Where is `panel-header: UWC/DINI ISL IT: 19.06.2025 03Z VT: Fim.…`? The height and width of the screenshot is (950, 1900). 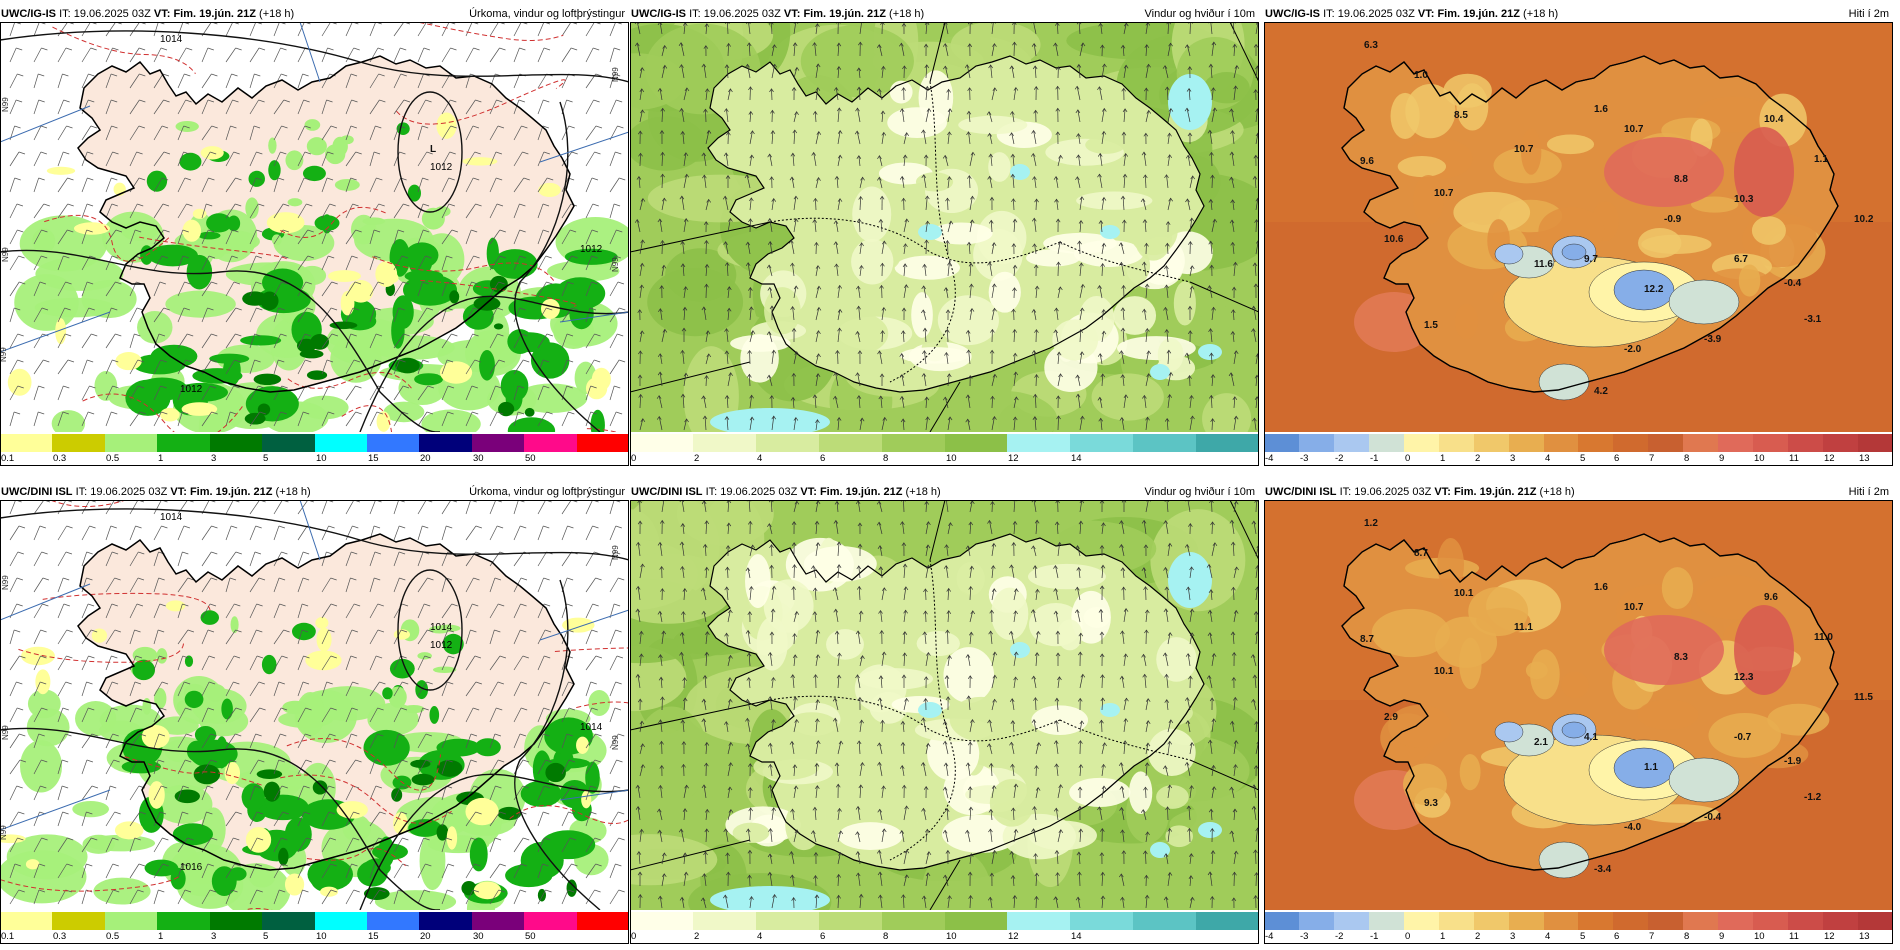
panel-header: UWC/DINI ISL IT: 19.06.2025 03Z VT: Fim.… is located at coordinates (944, 492).